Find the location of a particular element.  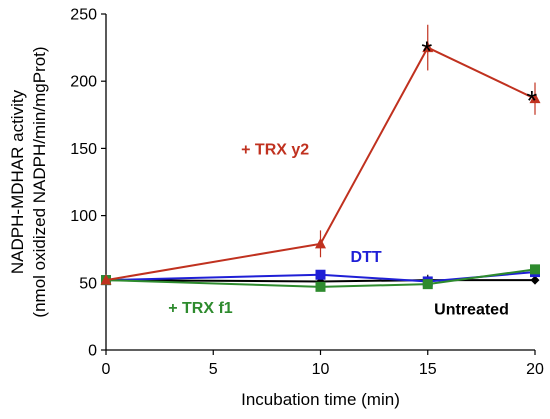

x-tick-label: 0 is located at coordinates (106, 369).